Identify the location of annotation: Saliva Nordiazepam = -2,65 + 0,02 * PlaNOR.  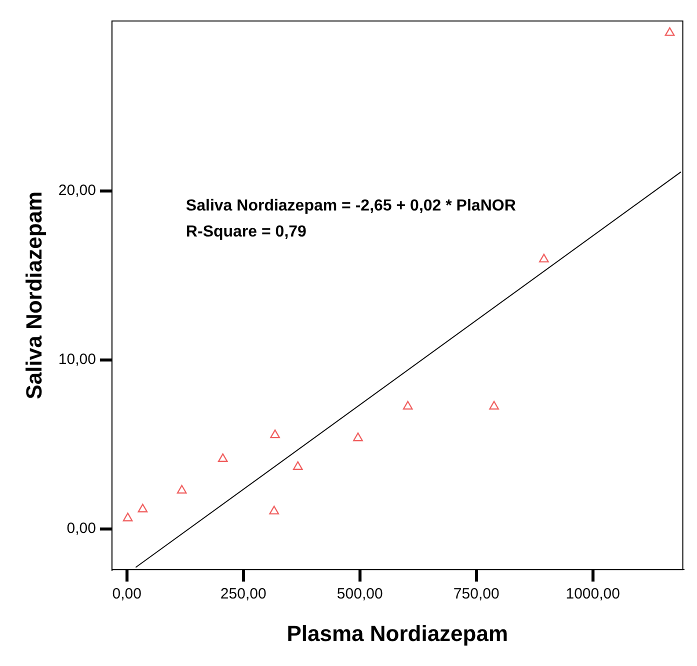
(351, 205).